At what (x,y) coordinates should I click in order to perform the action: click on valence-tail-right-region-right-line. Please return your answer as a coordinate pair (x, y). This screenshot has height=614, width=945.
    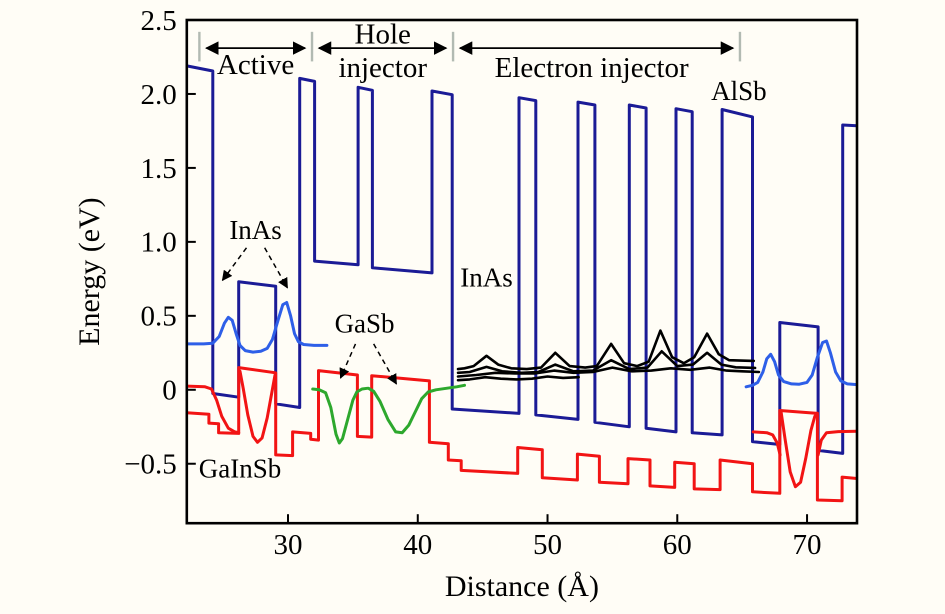
    Looking at the image, I should click on (837, 443).